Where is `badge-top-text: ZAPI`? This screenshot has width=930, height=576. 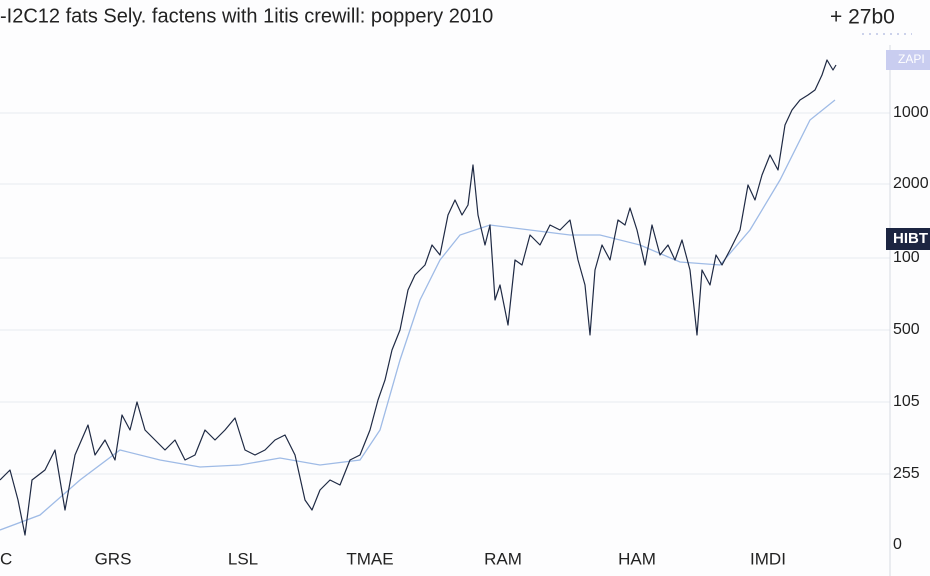
badge-top-text: ZAPI is located at coordinates (911, 59).